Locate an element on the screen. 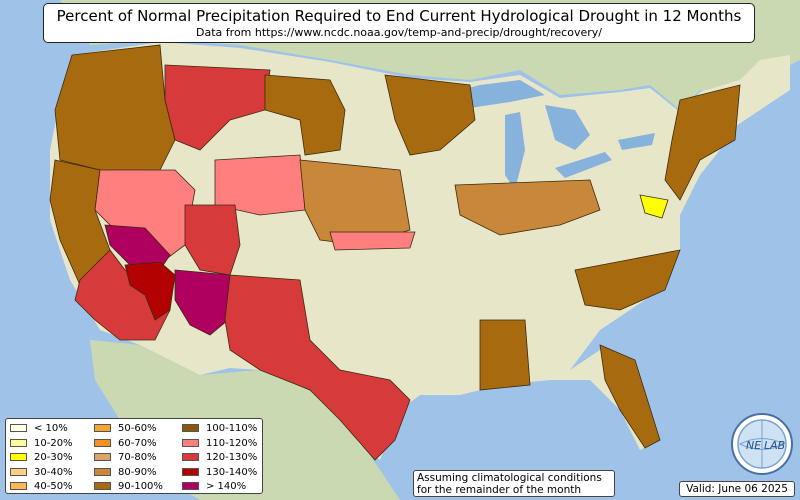  legend-label: 10-20% is located at coordinates (53, 443).